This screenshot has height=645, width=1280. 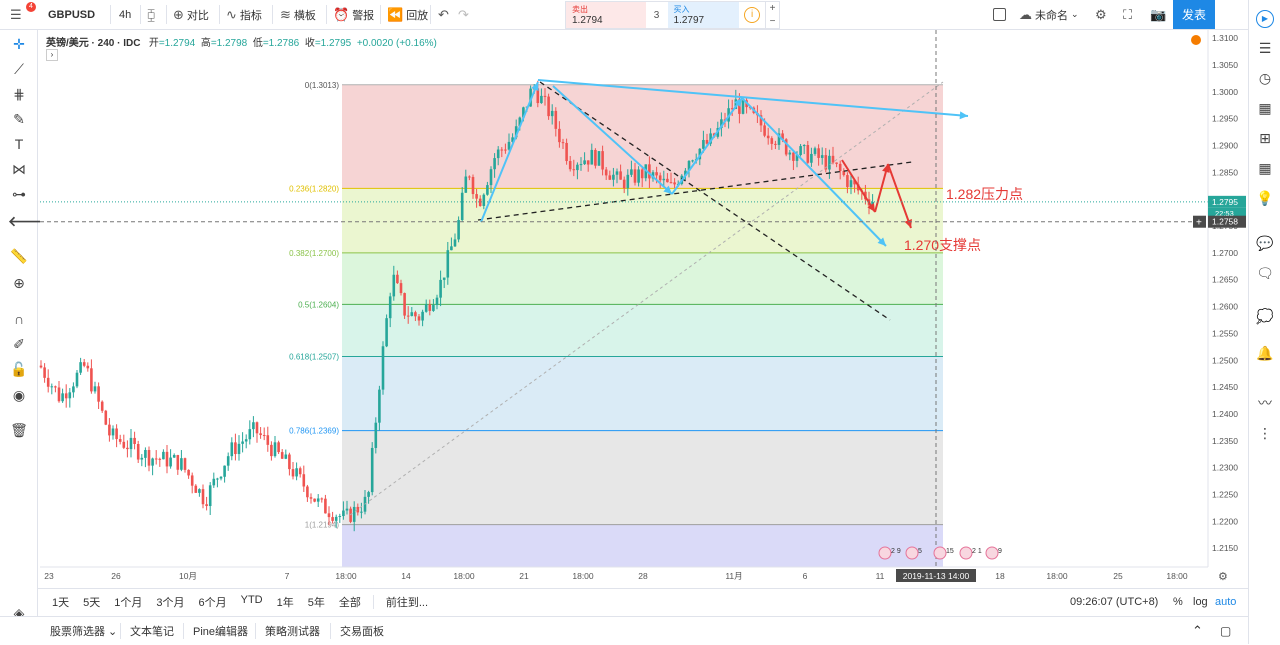 What do you see at coordinates (191, 14) in the screenshot?
I see `compare-button: ⊕ 对比` at bounding box center [191, 14].